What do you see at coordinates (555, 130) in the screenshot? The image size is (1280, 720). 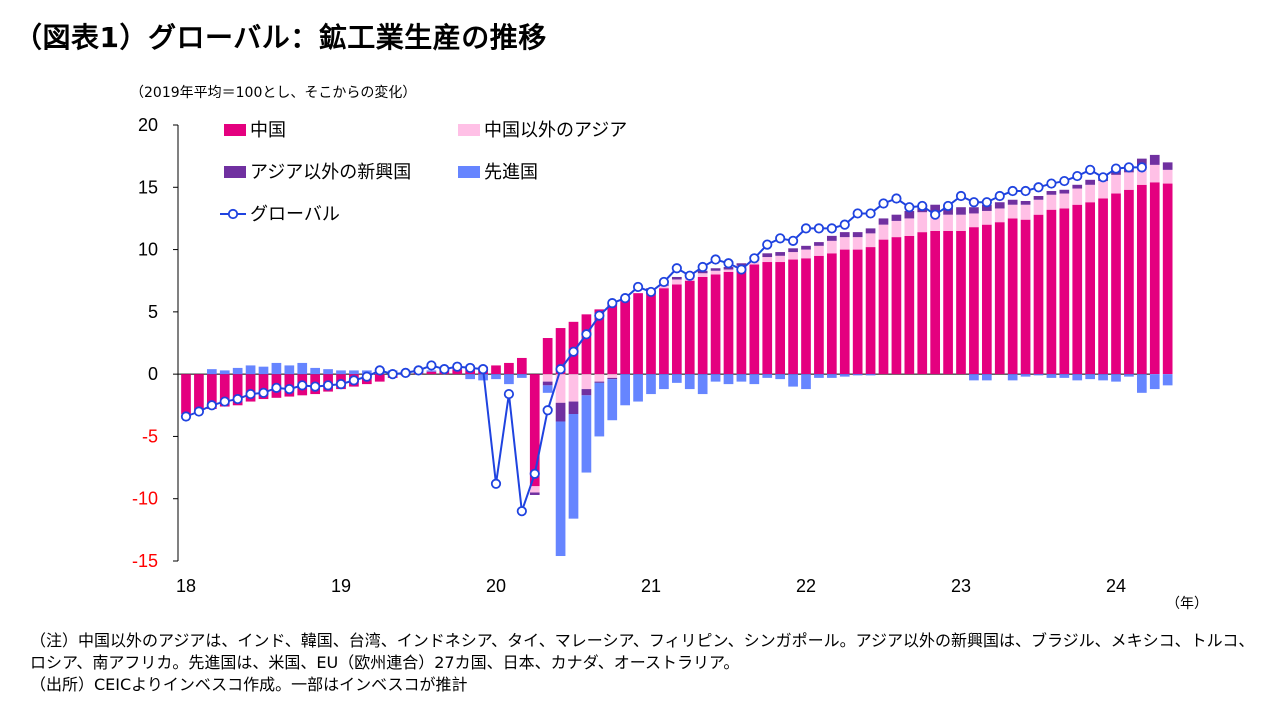 I see `legend-label: 中国以外のアジア` at bounding box center [555, 130].